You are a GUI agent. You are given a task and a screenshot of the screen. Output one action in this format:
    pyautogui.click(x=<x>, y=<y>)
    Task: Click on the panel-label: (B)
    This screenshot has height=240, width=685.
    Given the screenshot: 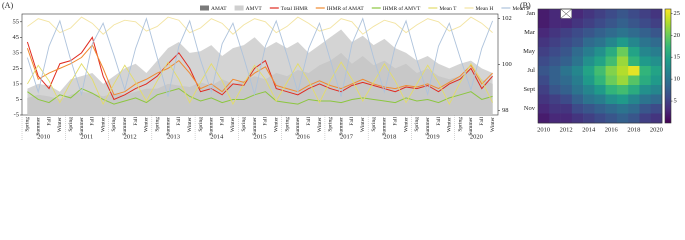 What is the action you would take?
    pyautogui.click(x=525, y=5)
    